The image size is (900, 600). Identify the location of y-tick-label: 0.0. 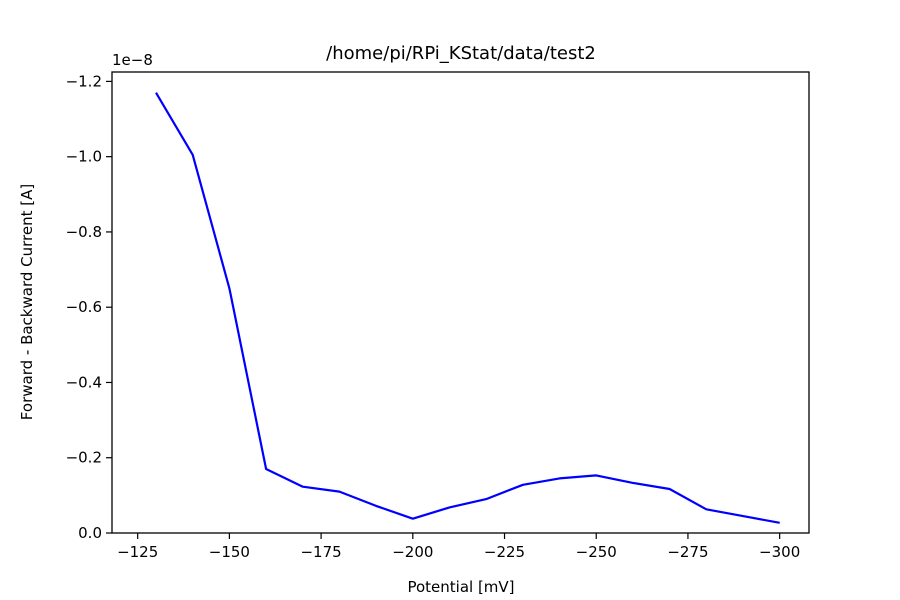
(90, 533).